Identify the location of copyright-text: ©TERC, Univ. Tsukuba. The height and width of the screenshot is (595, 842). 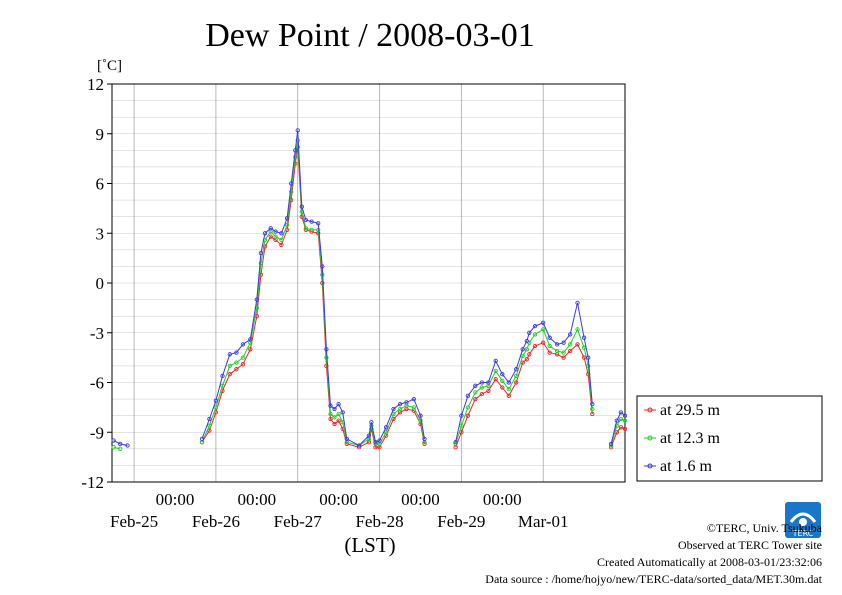
(764, 528).